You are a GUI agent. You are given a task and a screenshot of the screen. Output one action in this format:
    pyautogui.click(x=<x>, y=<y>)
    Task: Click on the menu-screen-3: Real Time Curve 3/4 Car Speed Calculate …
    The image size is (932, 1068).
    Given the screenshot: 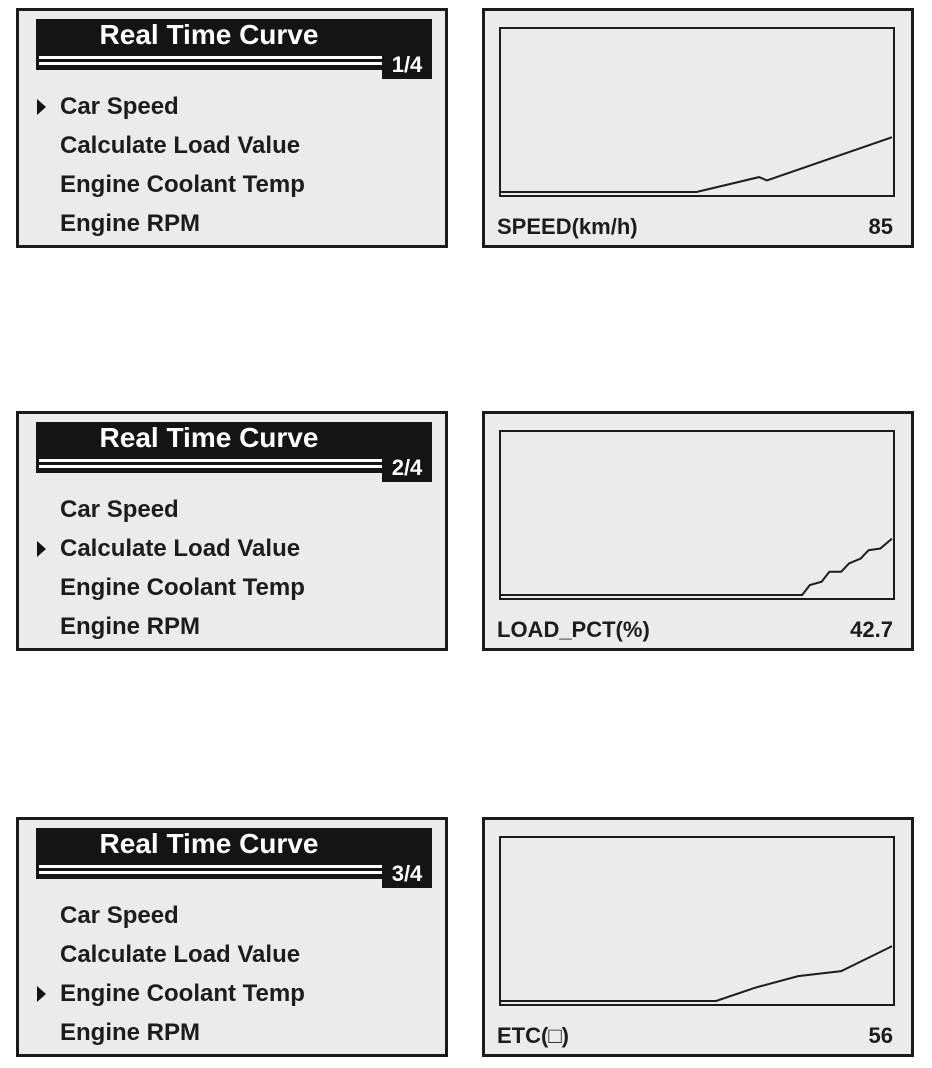 What is the action you would take?
    pyautogui.click(x=232, y=937)
    